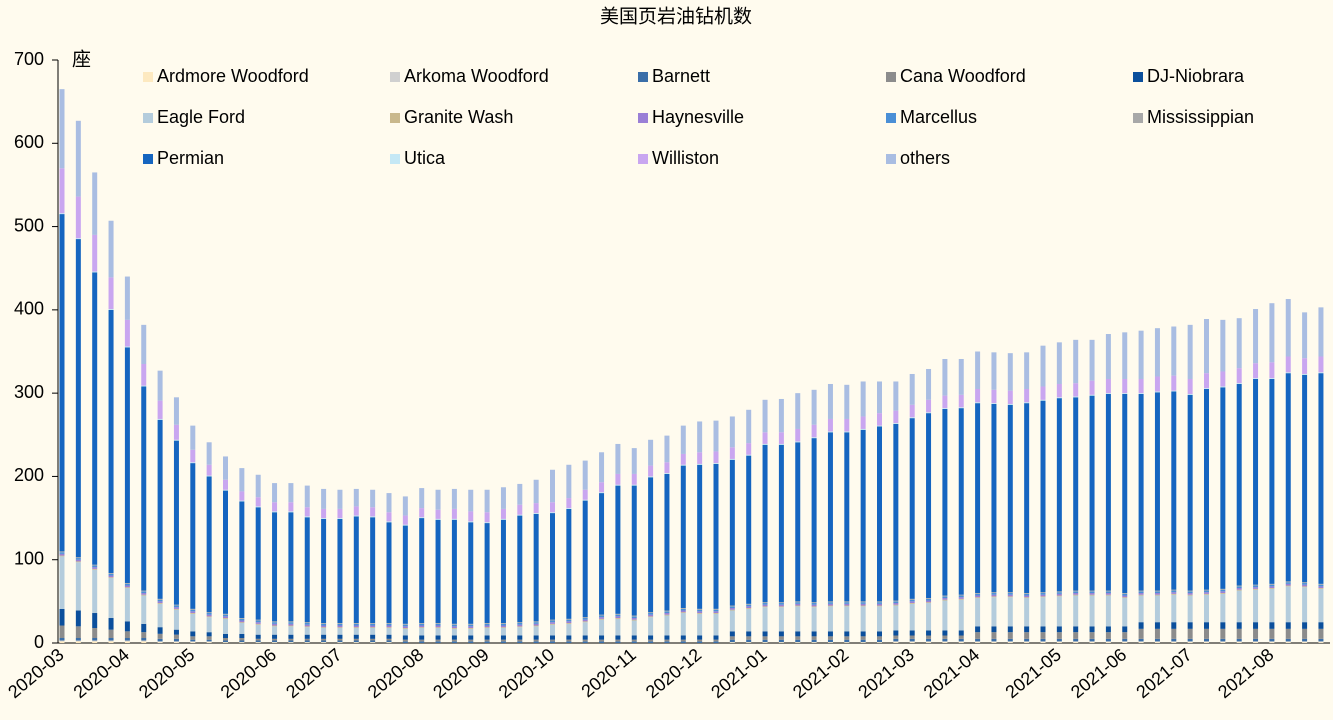 This screenshot has width=1333, height=720. What do you see at coordinates (885, 673) in the screenshot?
I see `x-tick-label: 2021-03` at bounding box center [885, 673].